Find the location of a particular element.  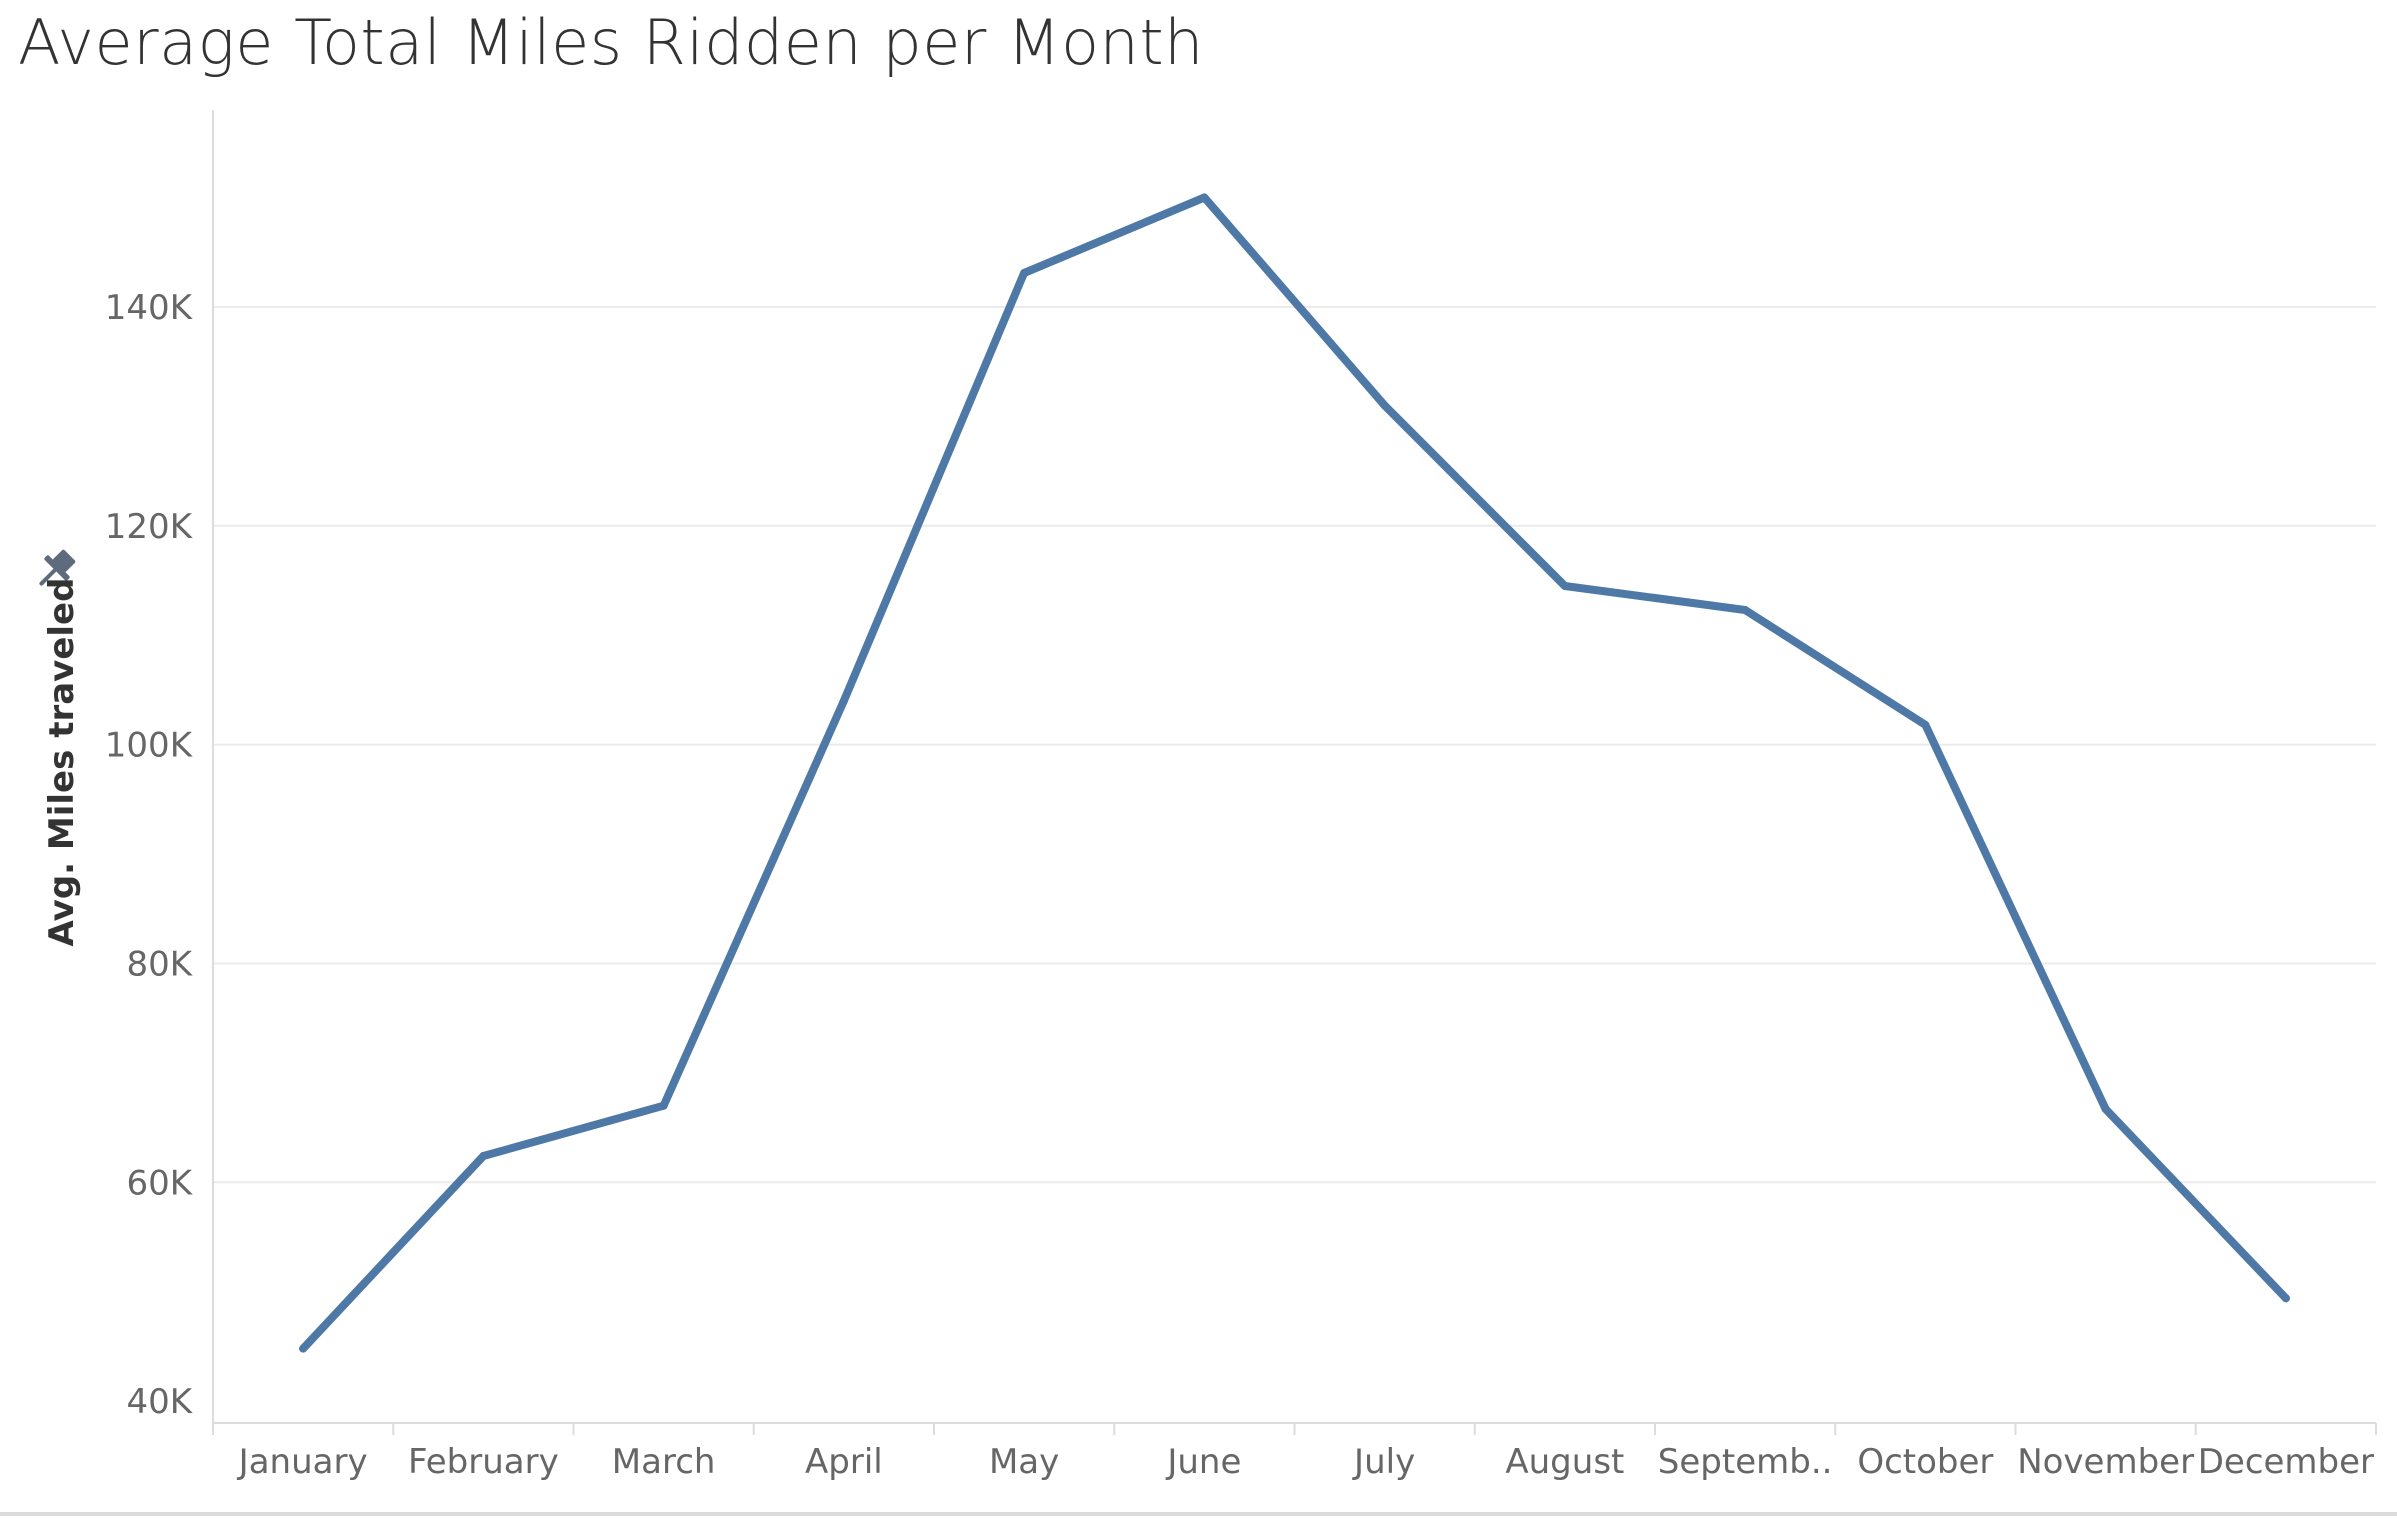

y-tick-label: 100K is located at coordinates (149, 746).